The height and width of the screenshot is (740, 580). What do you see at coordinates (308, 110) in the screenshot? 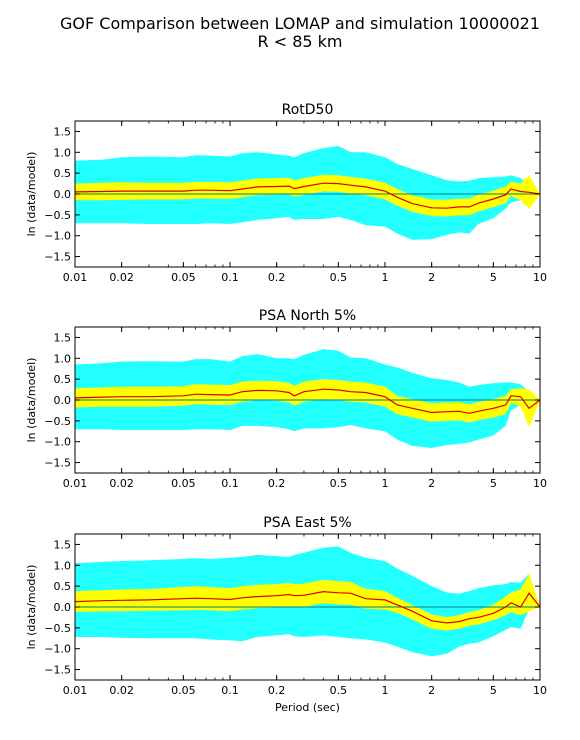
I see `chart-title: RotD50` at bounding box center [308, 110].